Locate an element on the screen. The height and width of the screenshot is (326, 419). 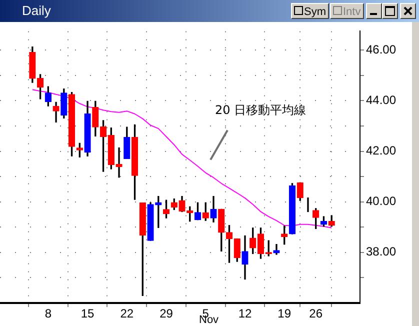
x-tick-label: 15 is located at coordinates (87, 313).